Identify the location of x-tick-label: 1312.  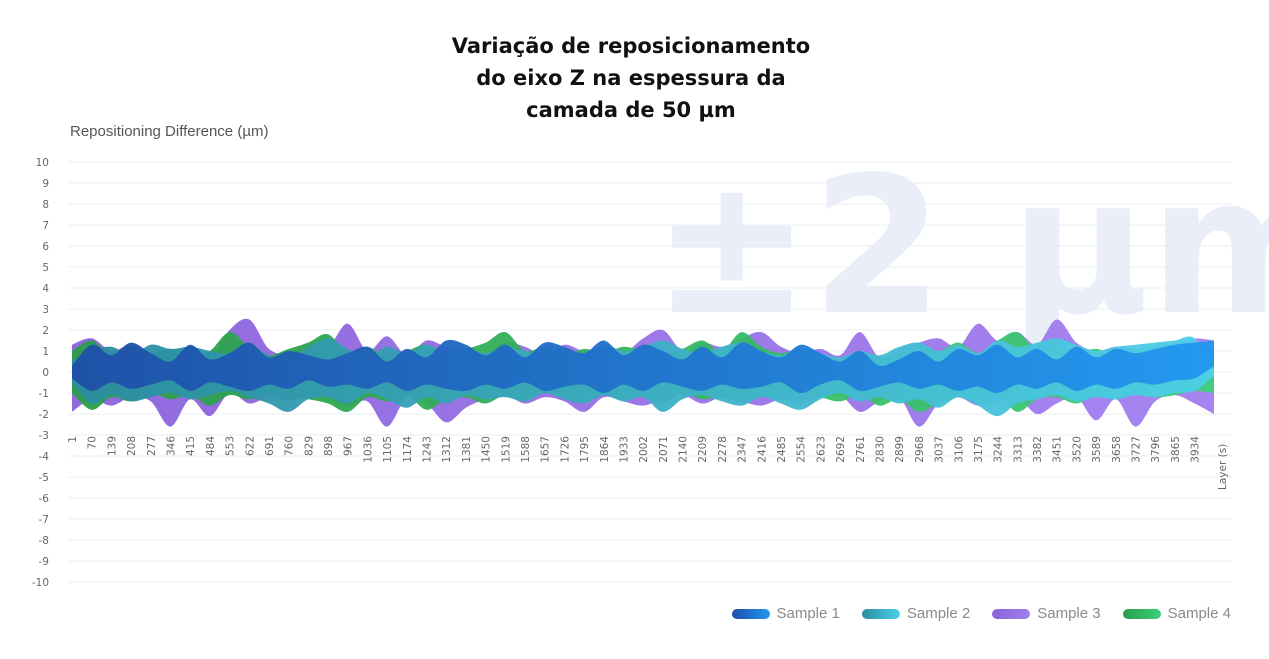
(447, 449).